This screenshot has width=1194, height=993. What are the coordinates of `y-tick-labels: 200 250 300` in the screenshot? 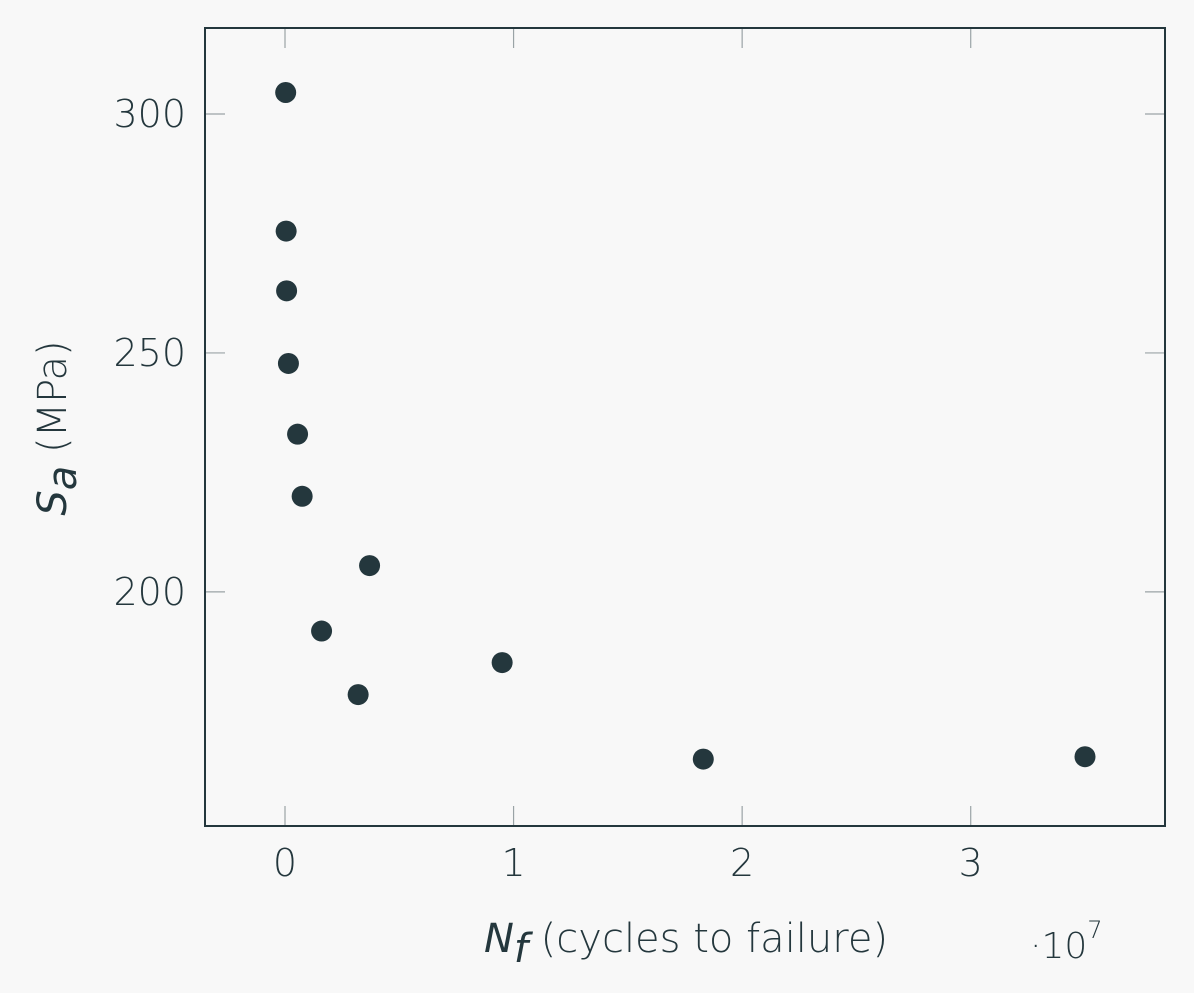 It's located at (149, 353).